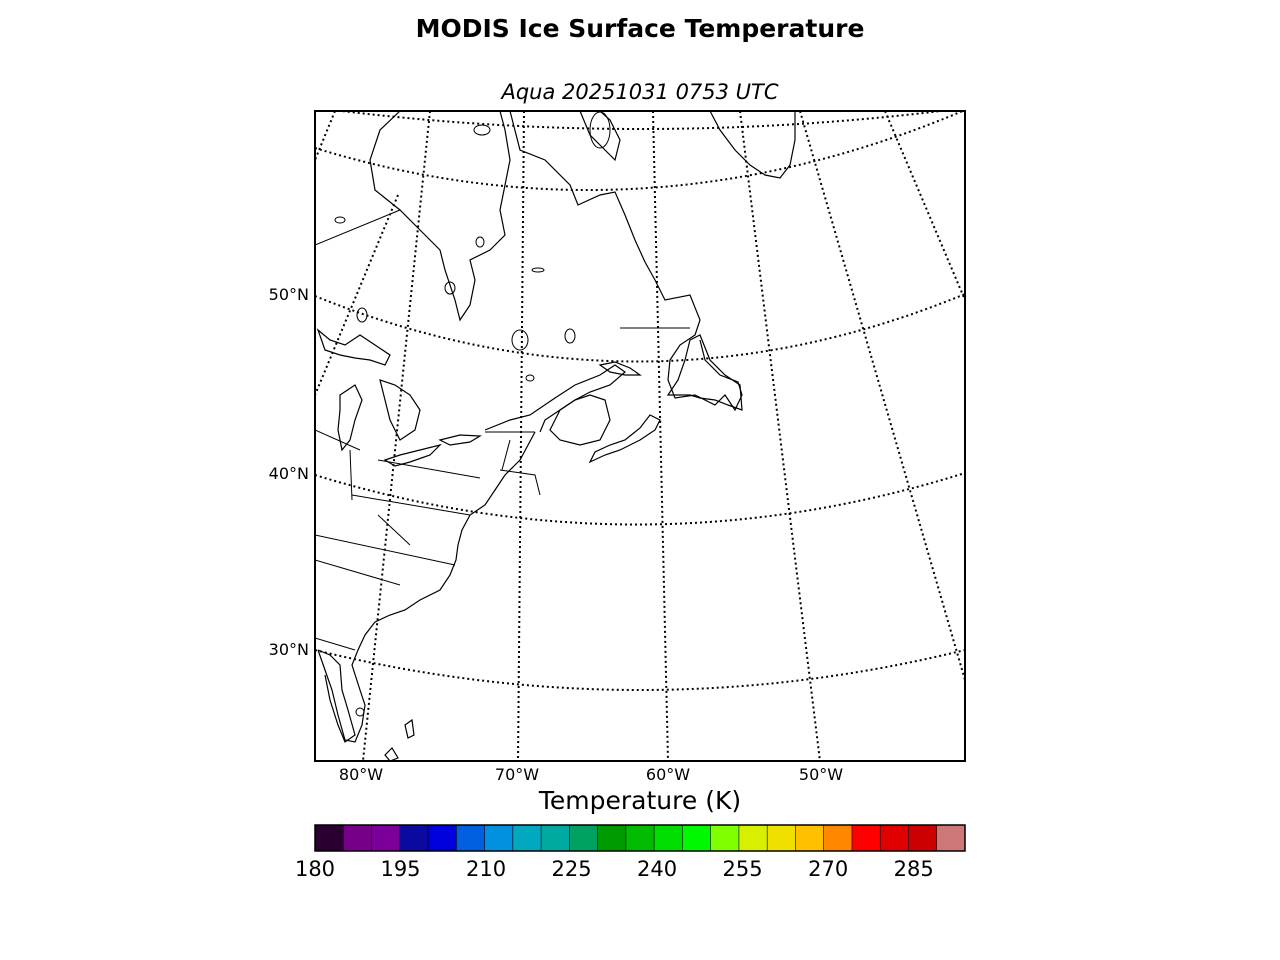  What do you see at coordinates (580, 420) in the screenshot?
I see `new-brunswick` at bounding box center [580, 420].